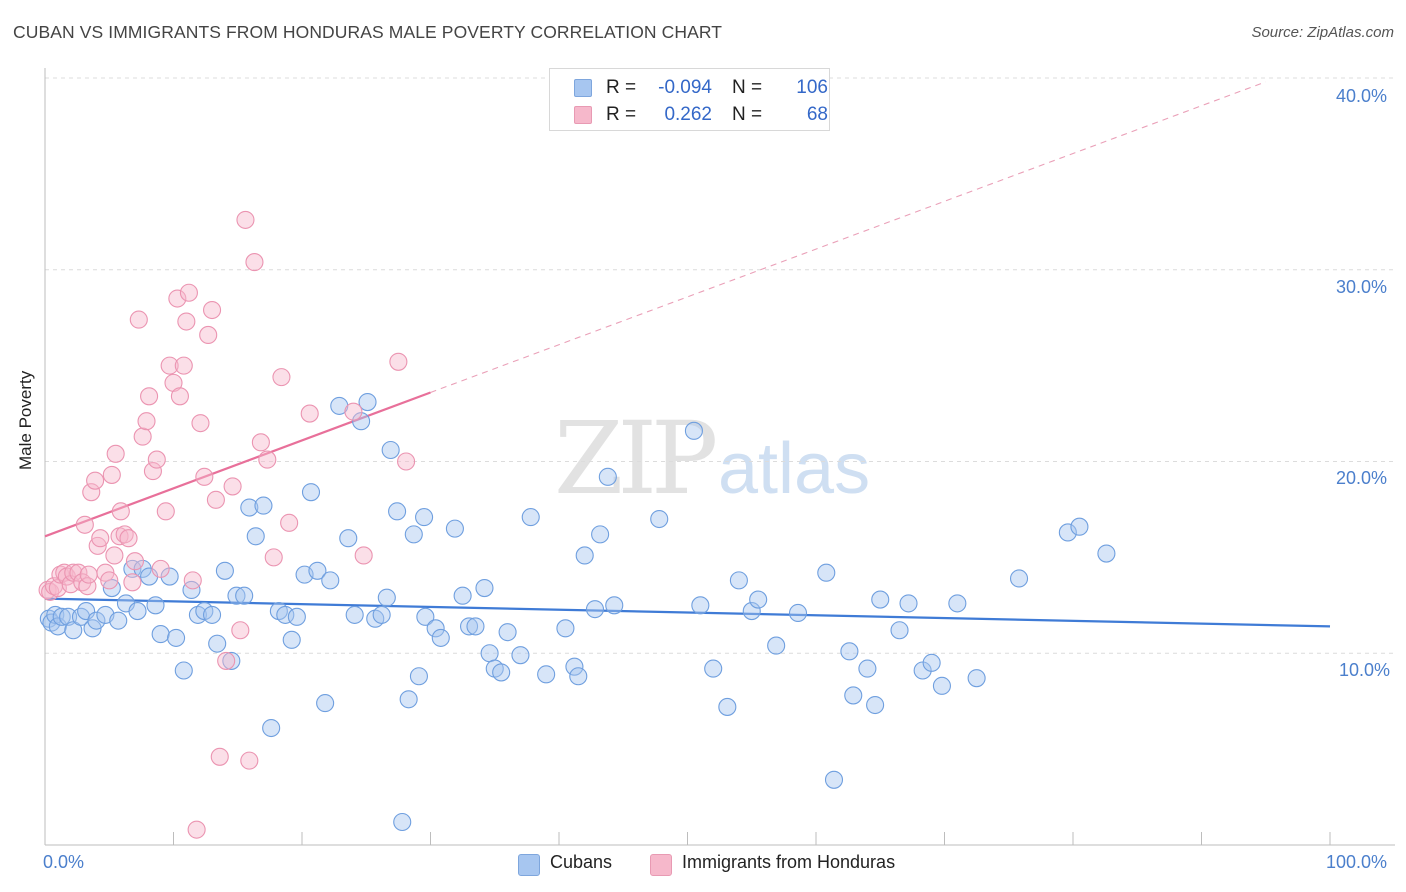 This screenshot has width=1406, height=892. What do you see at coordinates (583, 115) in the screenshot?
I see `legend-swatch-pink` at bounding box center [583, 115].